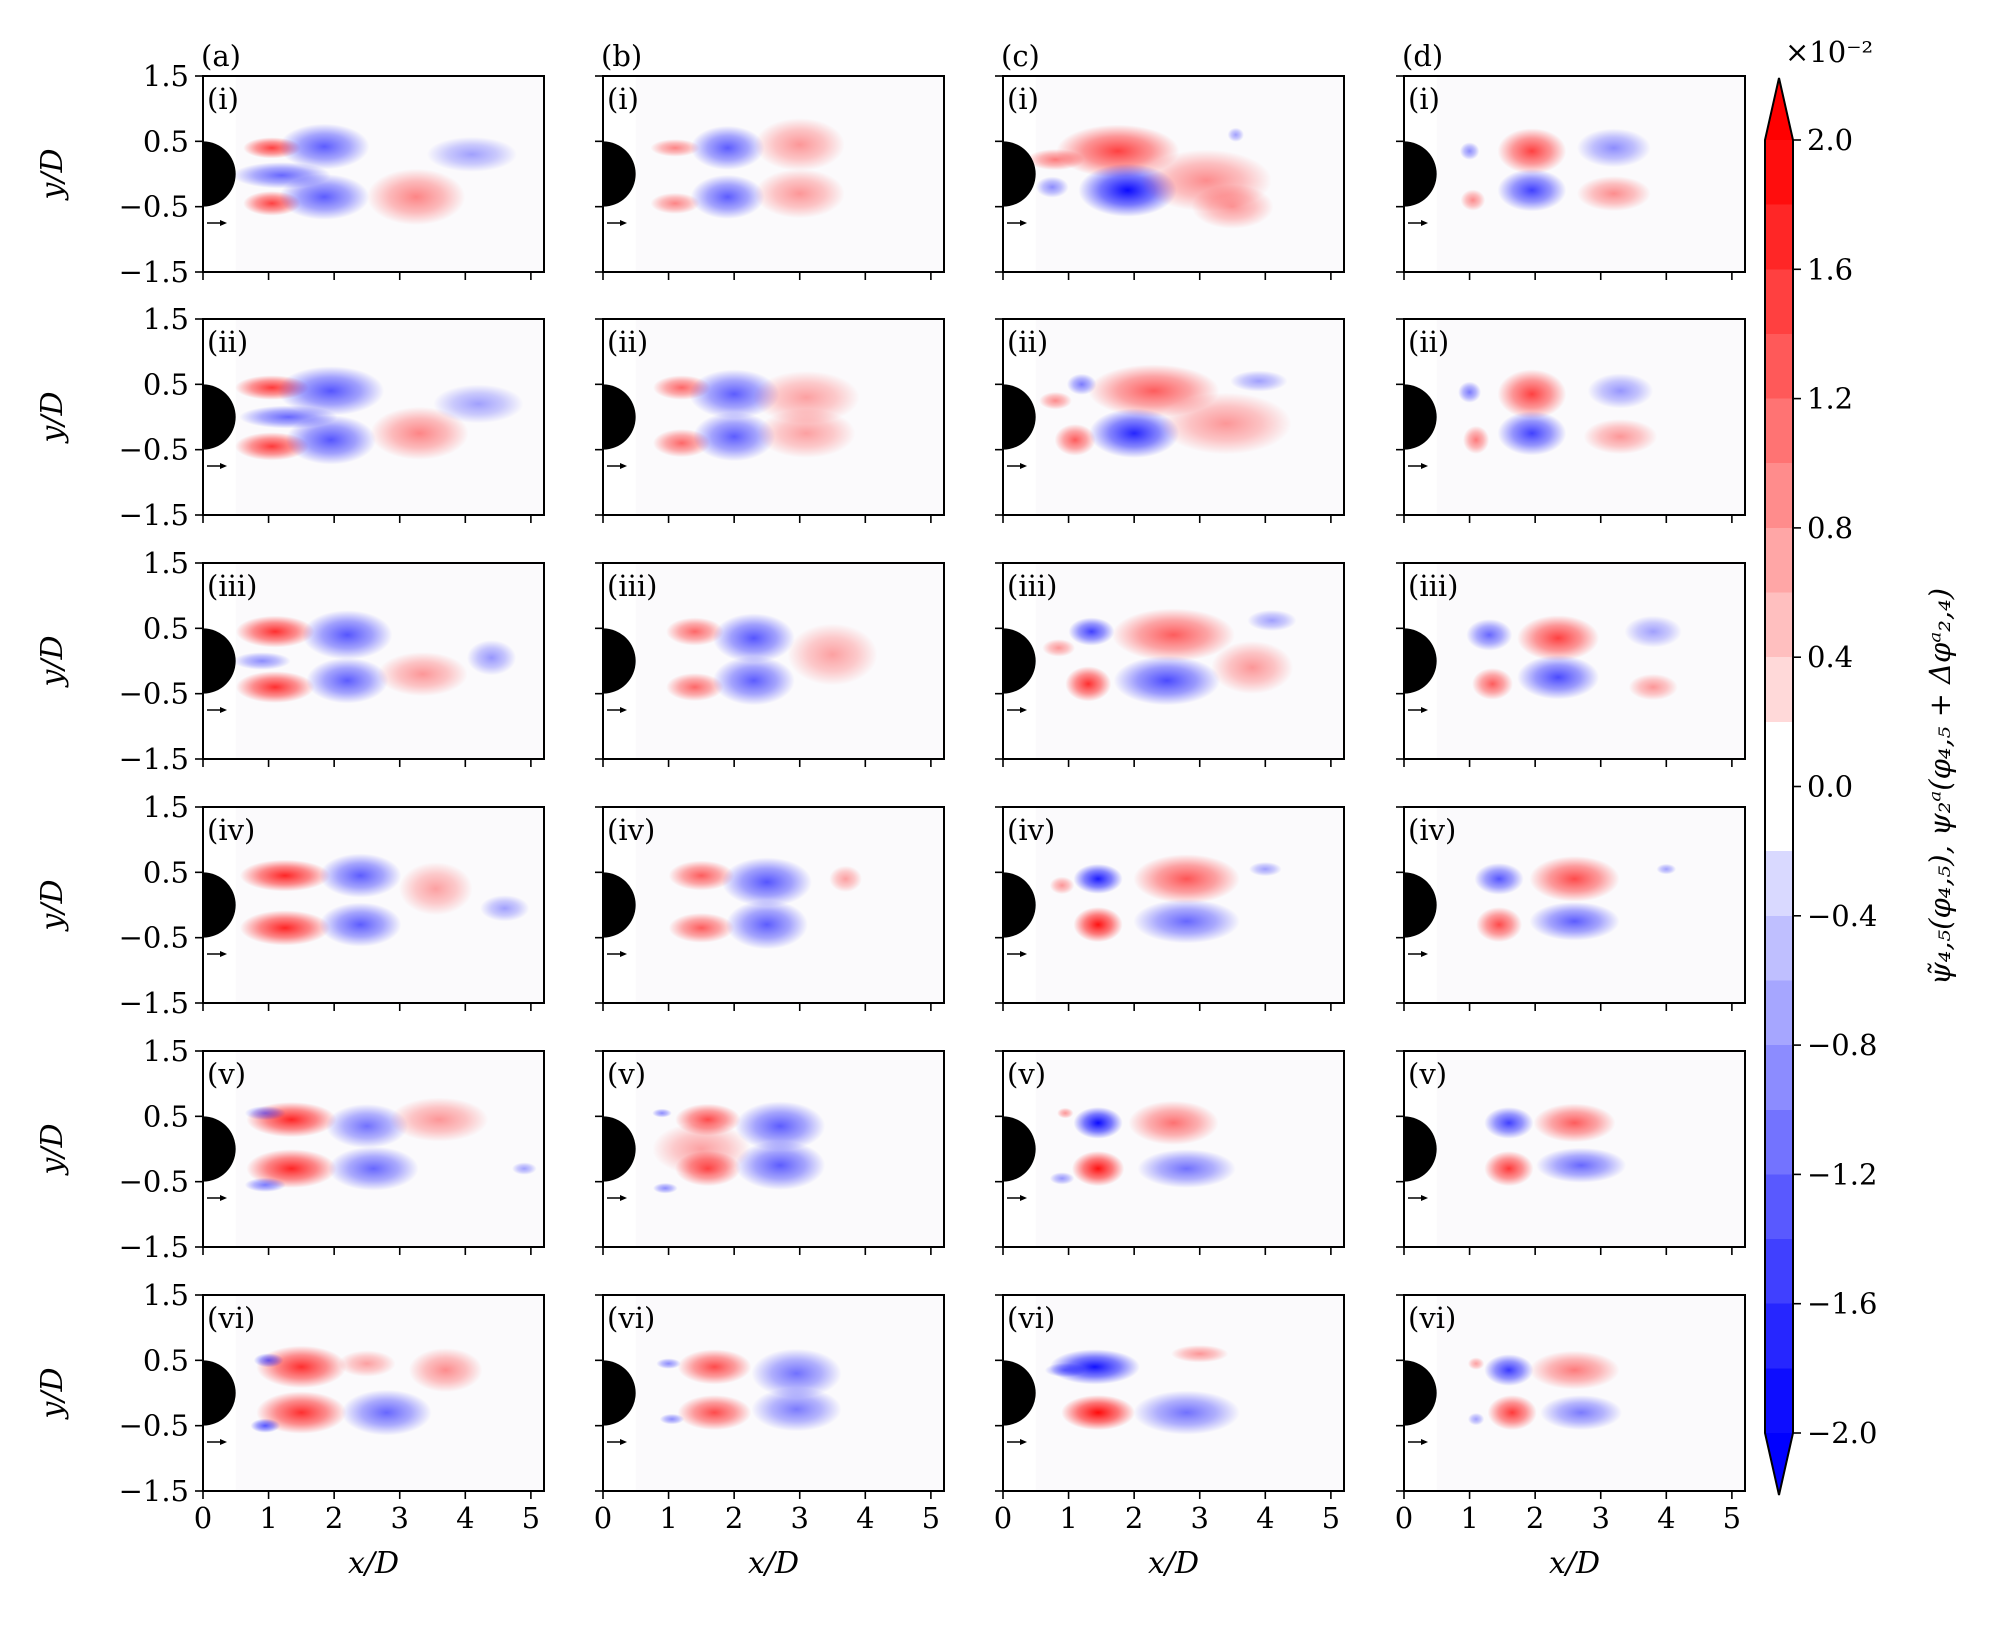 This screenshot has height=1642, width=1995. I want to click on panel-a-iii: (iii) 1.5 0.5 −0.5 −1.5 y/D, so click(290, 661).